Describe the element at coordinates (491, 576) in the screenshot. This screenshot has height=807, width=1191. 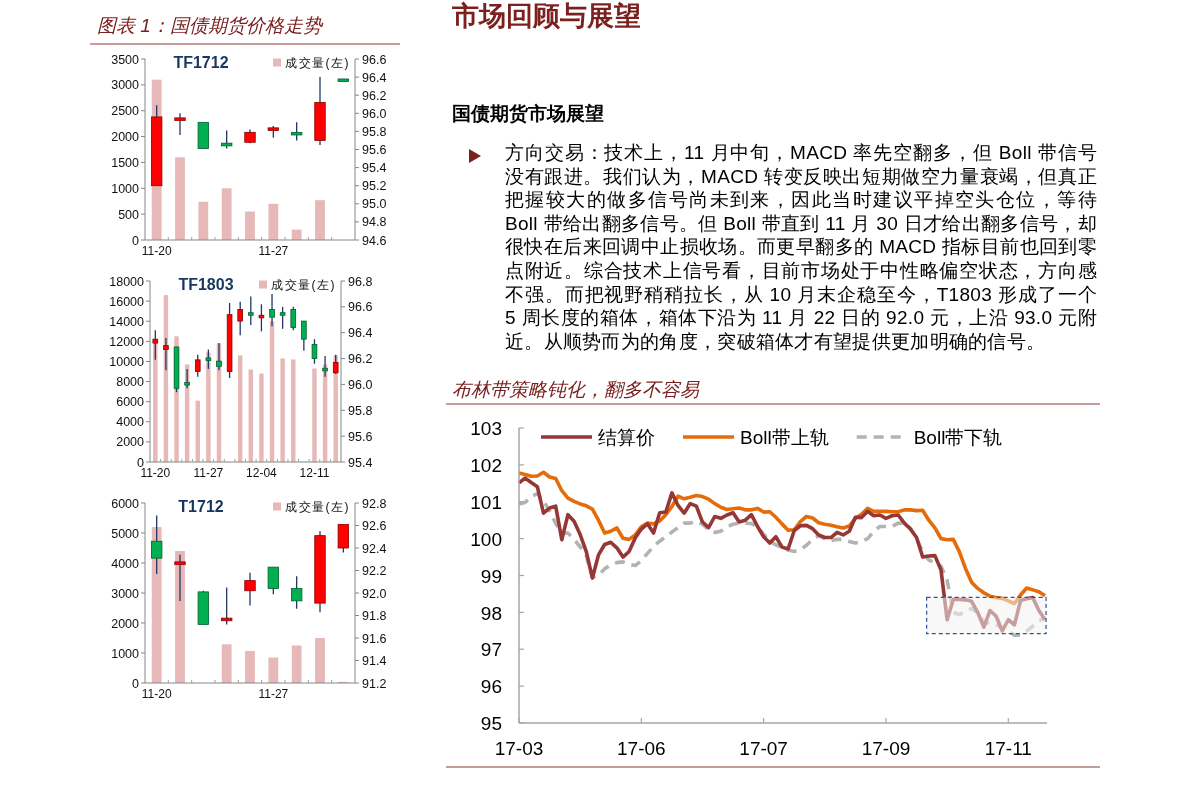
I see `y-tick-label: 99` at that location.